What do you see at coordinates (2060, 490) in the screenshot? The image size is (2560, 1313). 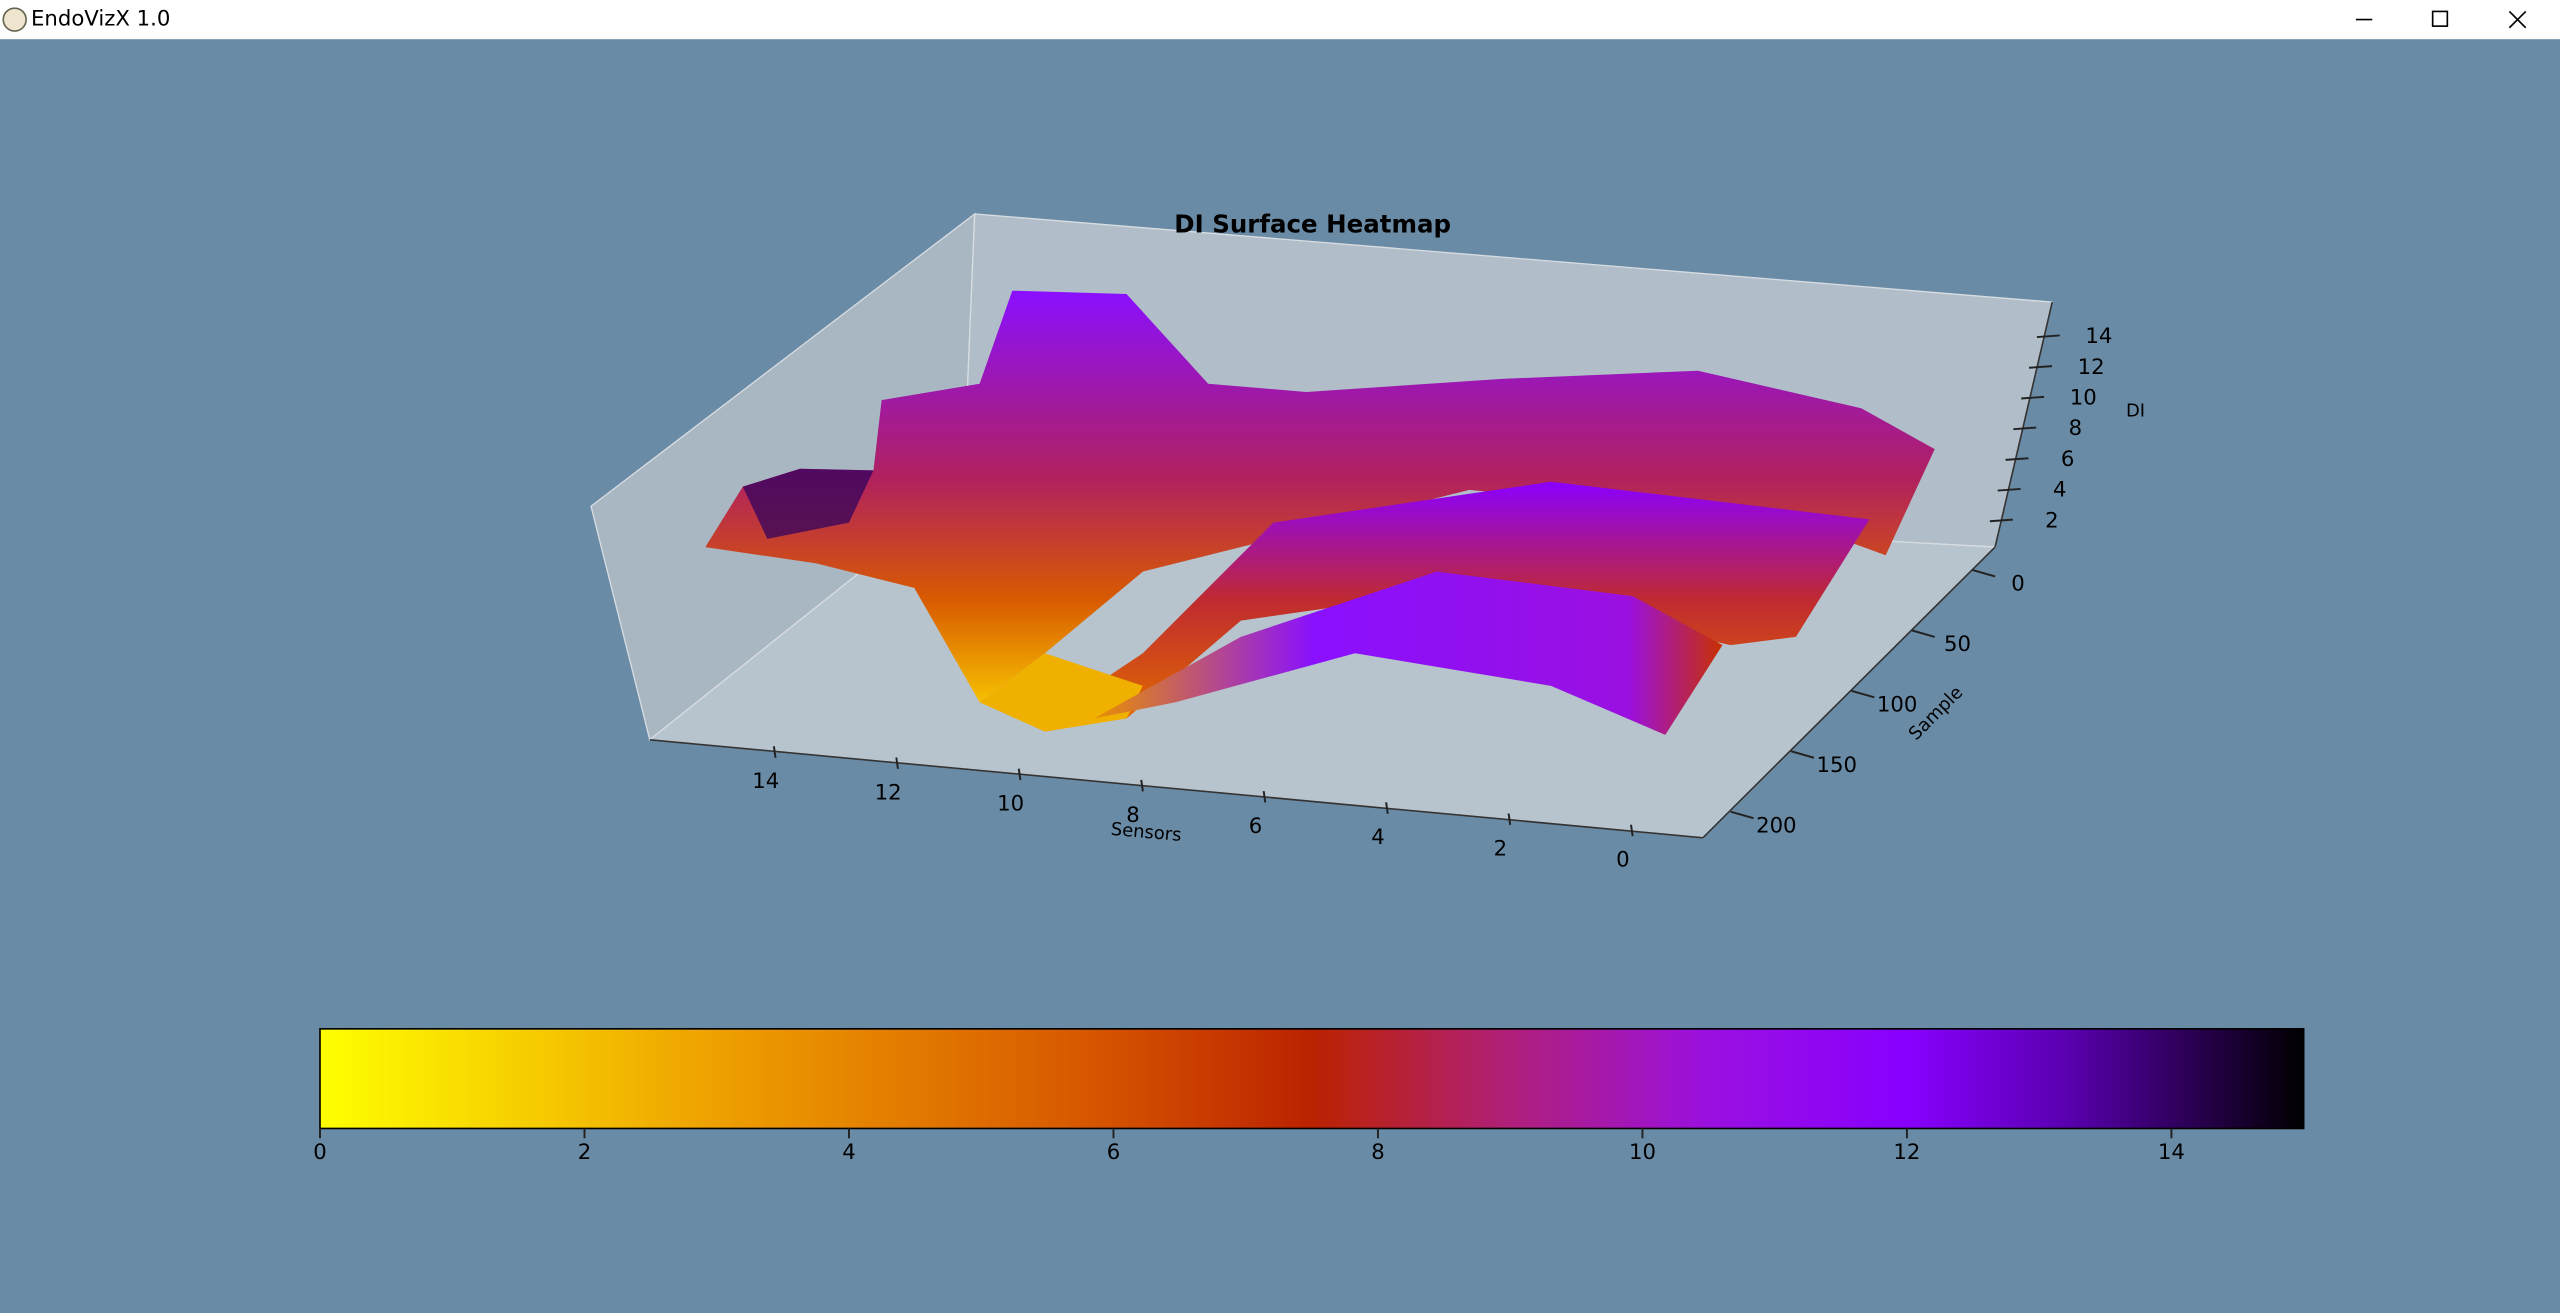 I see `z-tick-label: 4` at bounding box center [2060, 490].